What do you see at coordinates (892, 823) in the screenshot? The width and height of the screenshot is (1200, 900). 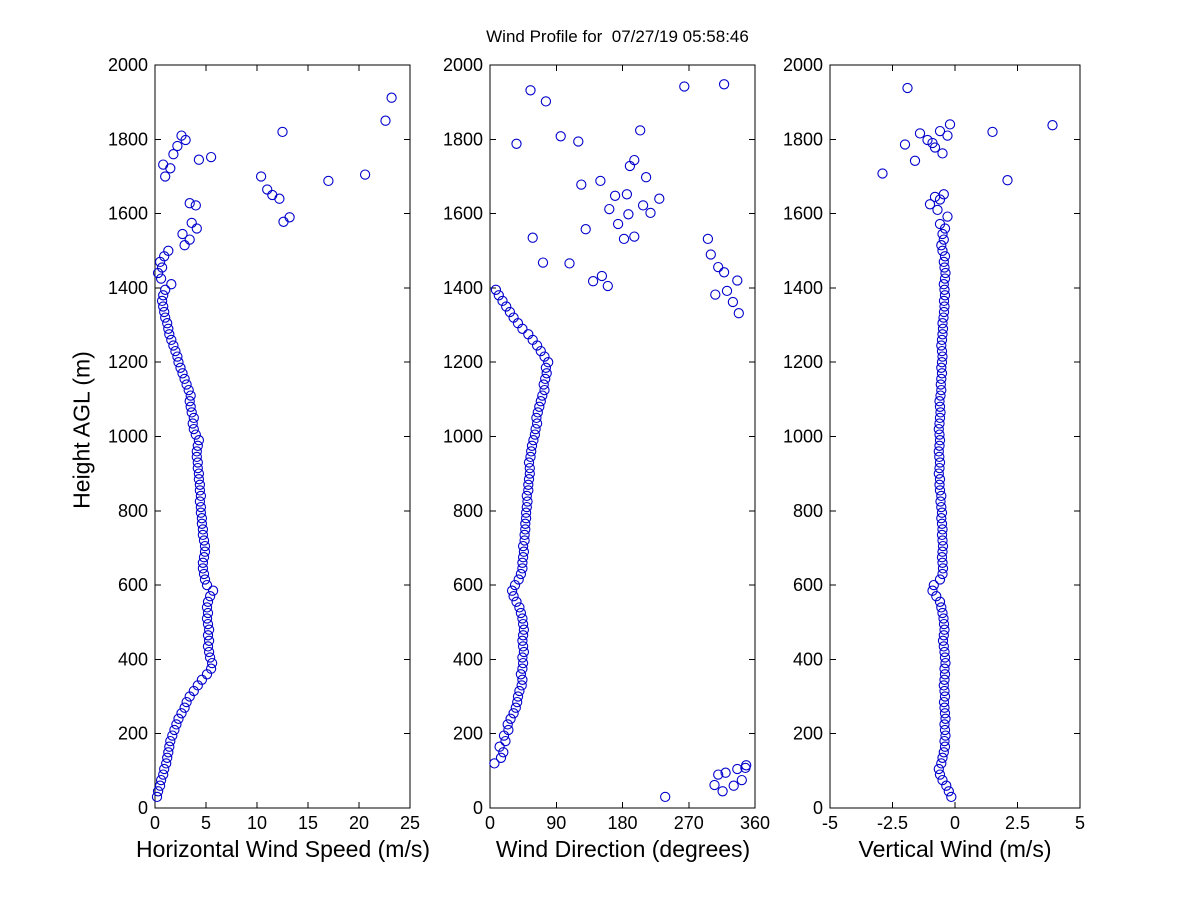 I see `svg-text: -2.5` at bounding box center [892, 823].